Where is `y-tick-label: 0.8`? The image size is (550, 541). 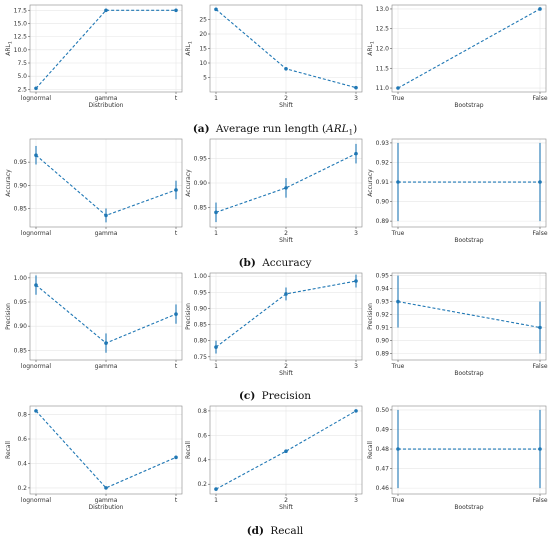 y-tick-label: 0.8 is located at coordinates (202, 411).